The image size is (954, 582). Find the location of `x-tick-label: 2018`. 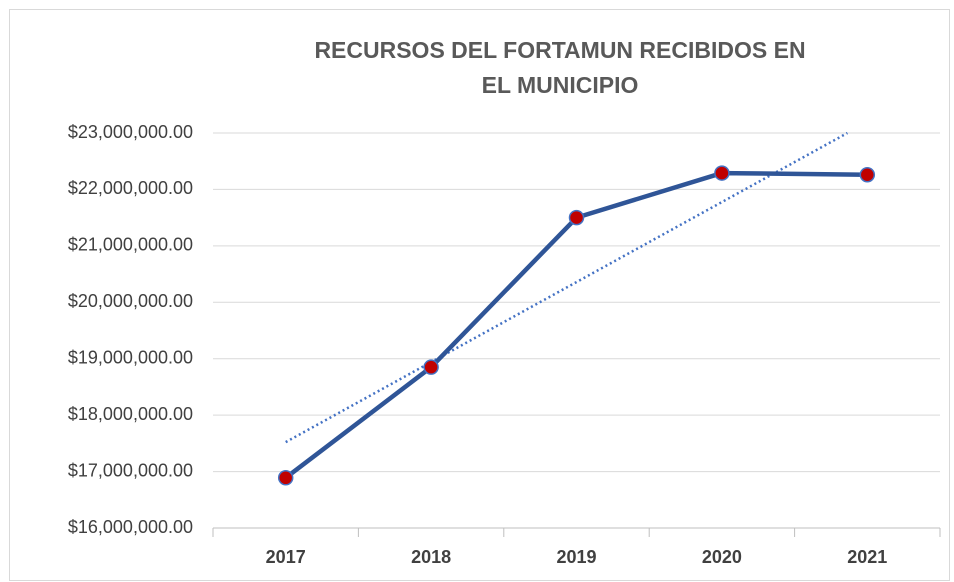

x-tick-label: 2018 is located at coordinates (431, 557).